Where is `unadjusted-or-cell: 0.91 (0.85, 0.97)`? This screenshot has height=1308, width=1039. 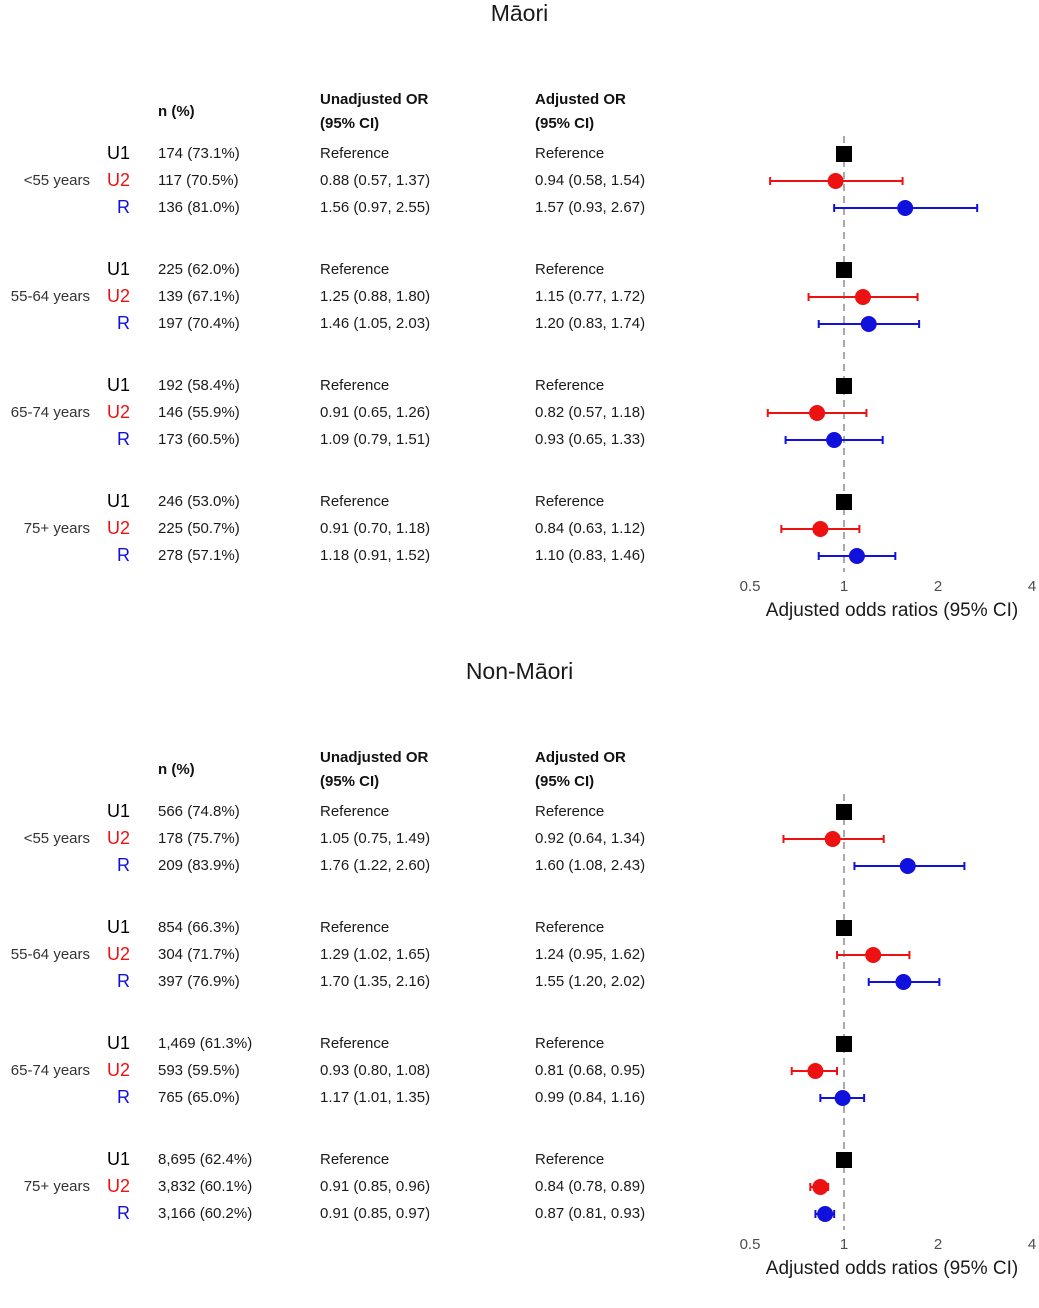 unadjusted-or-cell: 0.91 (0.85, 0.97) is located at coordinates (375, 1213).